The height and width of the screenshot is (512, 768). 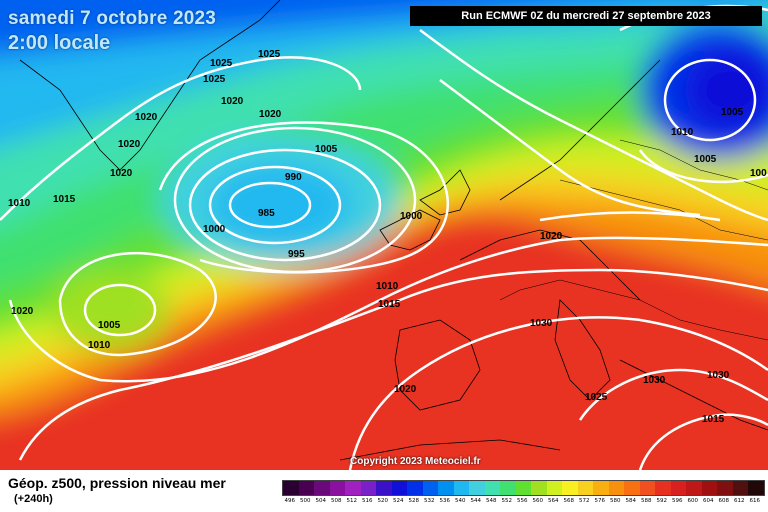 What do you see at coordinates (460, 501) in the screenshot?
I see `scale-tick-label: 540` at bounding box center [460, 501].